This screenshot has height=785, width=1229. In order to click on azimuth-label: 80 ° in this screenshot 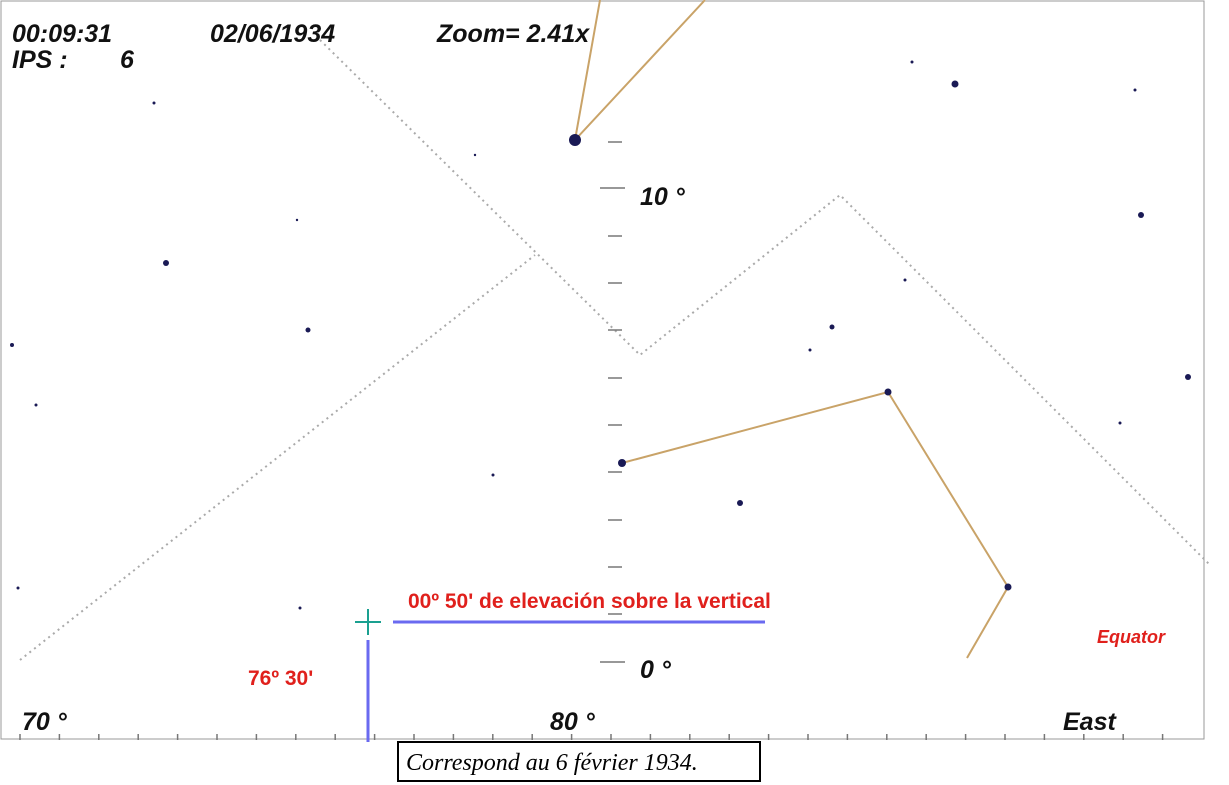, I will do `click(573, 722)`.